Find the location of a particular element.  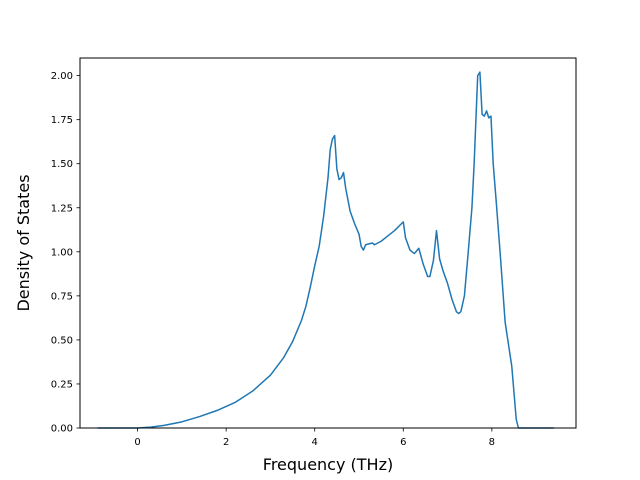

x-axis: 0 2 4 6 8 is located at coordinates (314, 438).